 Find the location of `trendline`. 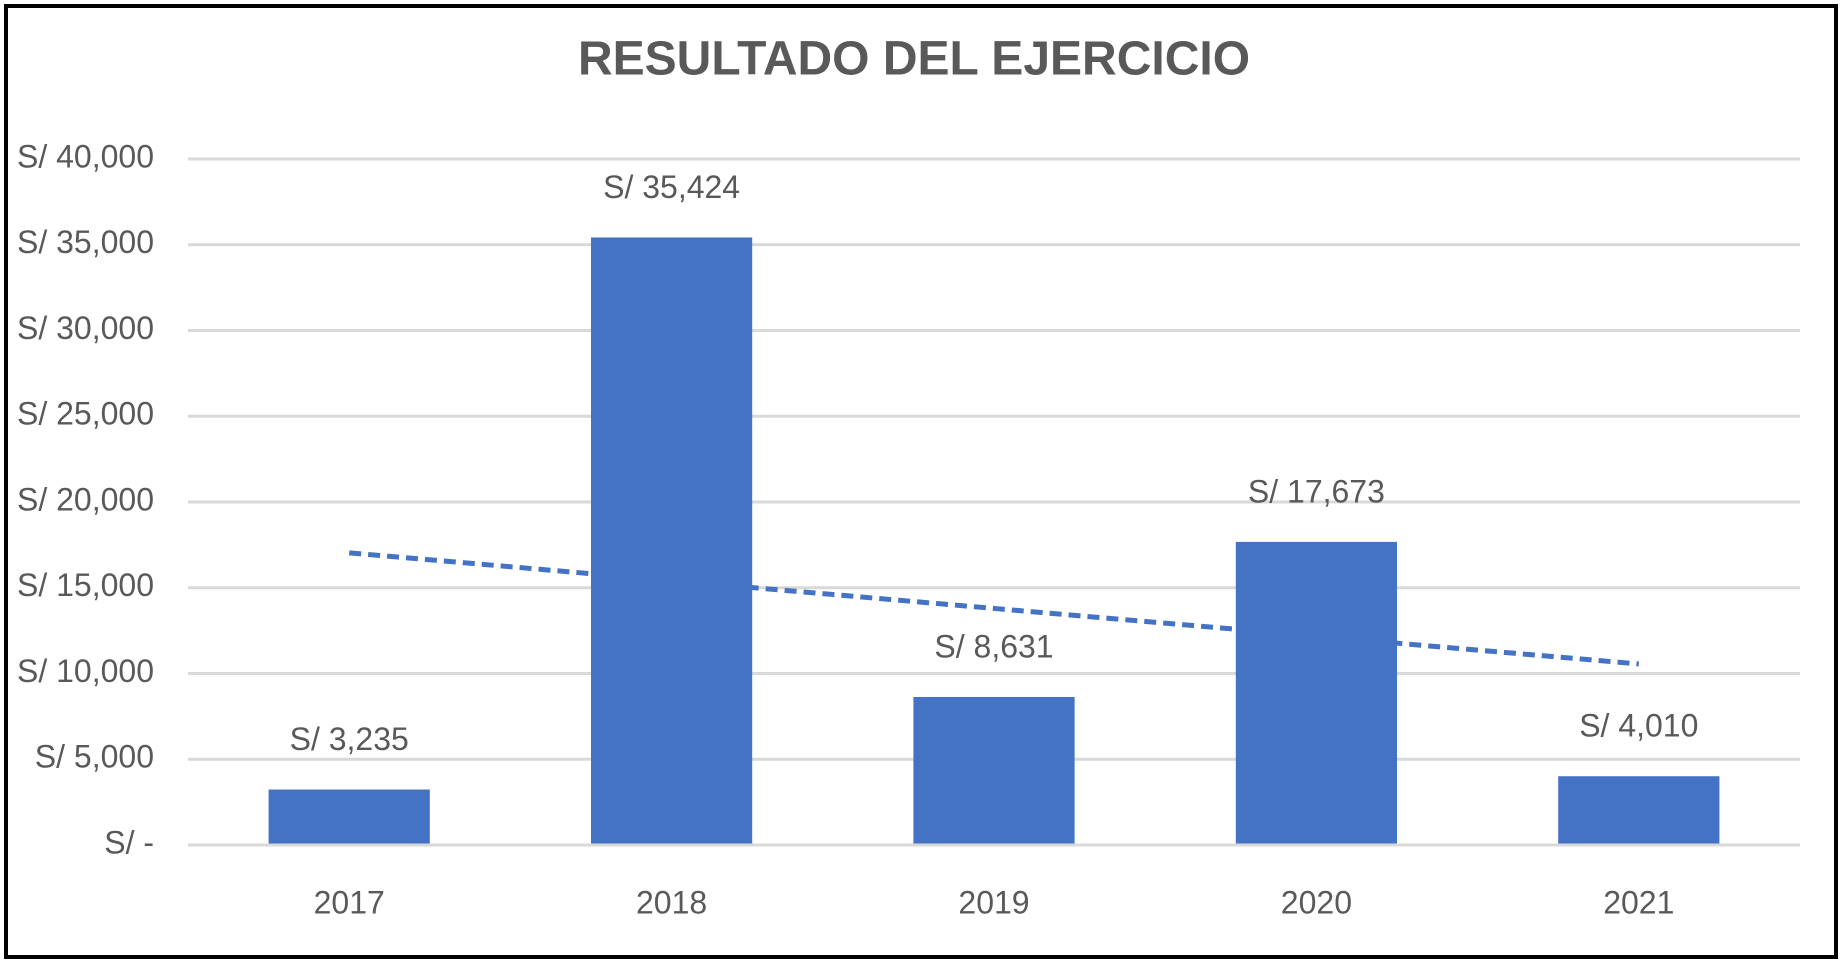

trendline is located at coordinates (994, 608).